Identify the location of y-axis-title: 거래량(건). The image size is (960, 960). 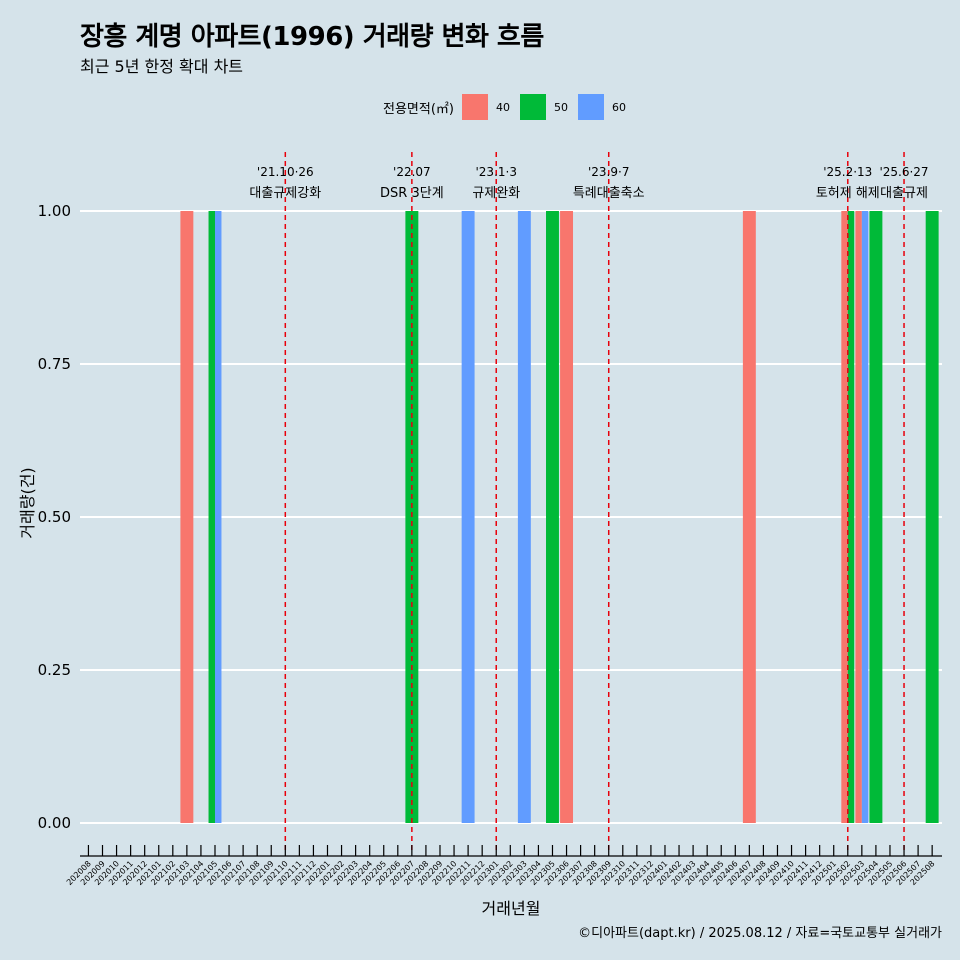
(27, 502).